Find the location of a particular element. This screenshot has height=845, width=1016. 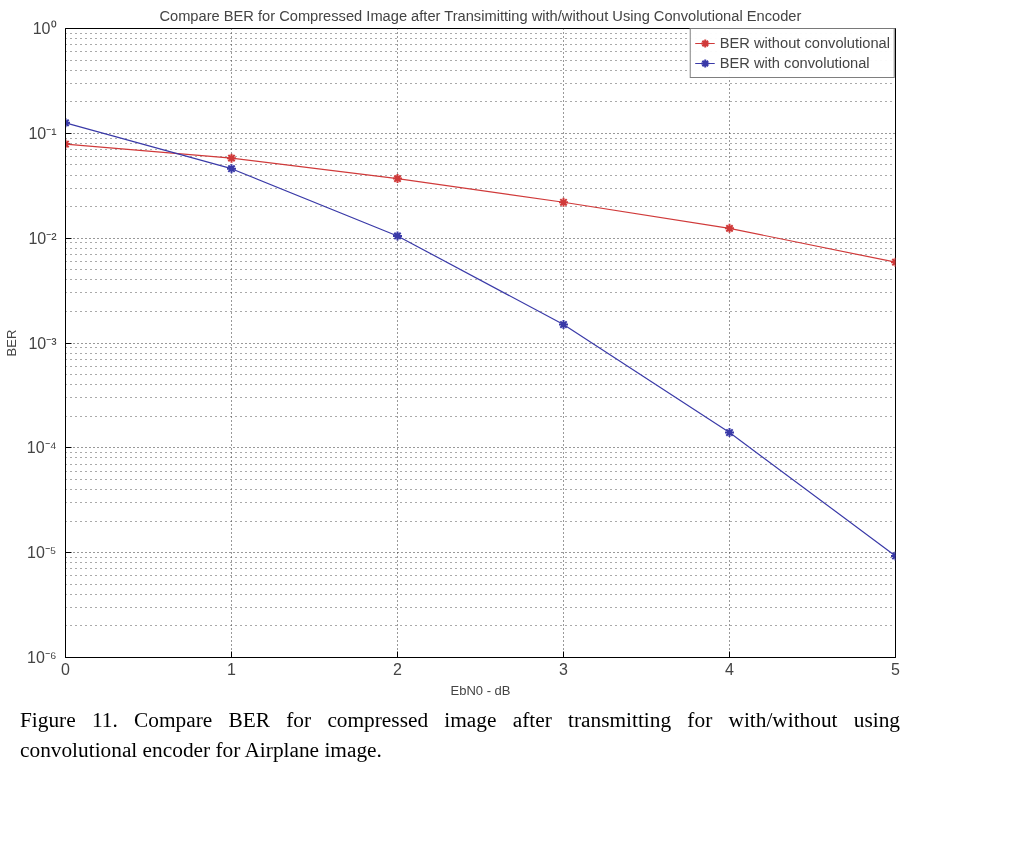

x-tick-label: 2 is located at coordinates (398, 669).